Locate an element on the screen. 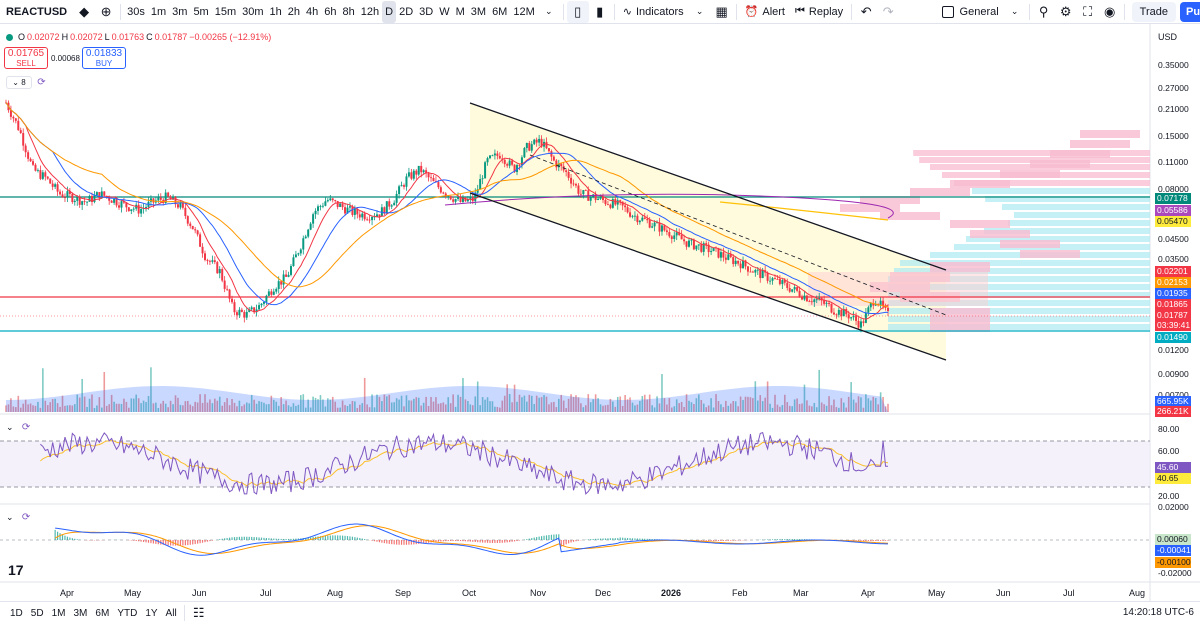 Image resolution: width=1200 pixels, height=624 pixels. interval-30s: 30s is located at coordinates (136, 11).